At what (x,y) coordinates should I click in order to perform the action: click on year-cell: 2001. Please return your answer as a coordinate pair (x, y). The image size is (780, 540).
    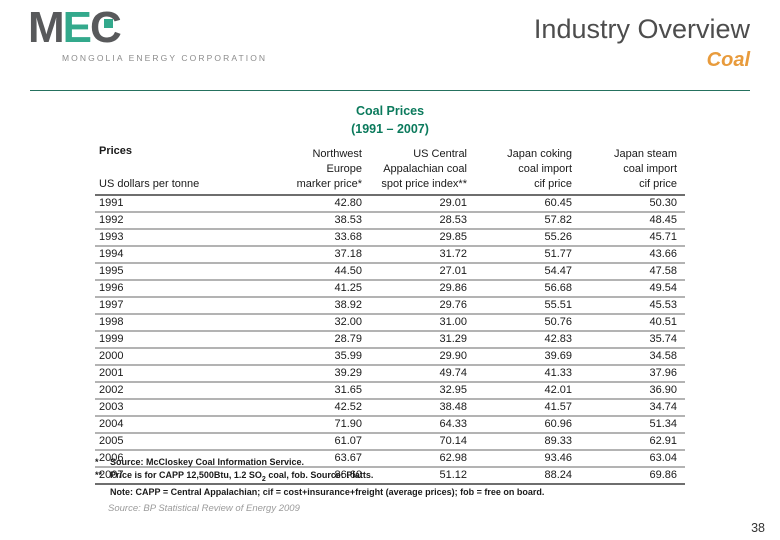
    Looking at the image, I should click on (180, 374).